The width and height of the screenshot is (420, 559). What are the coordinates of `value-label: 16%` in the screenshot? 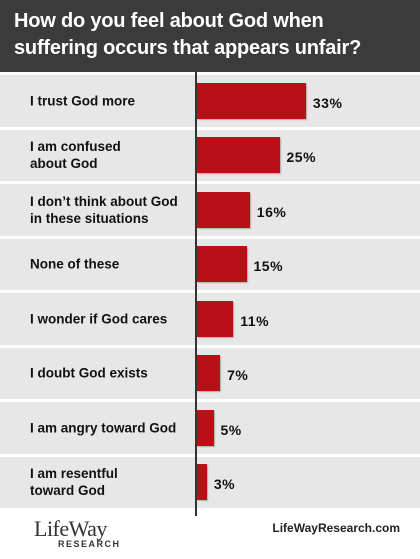 It's located at (271, 211).